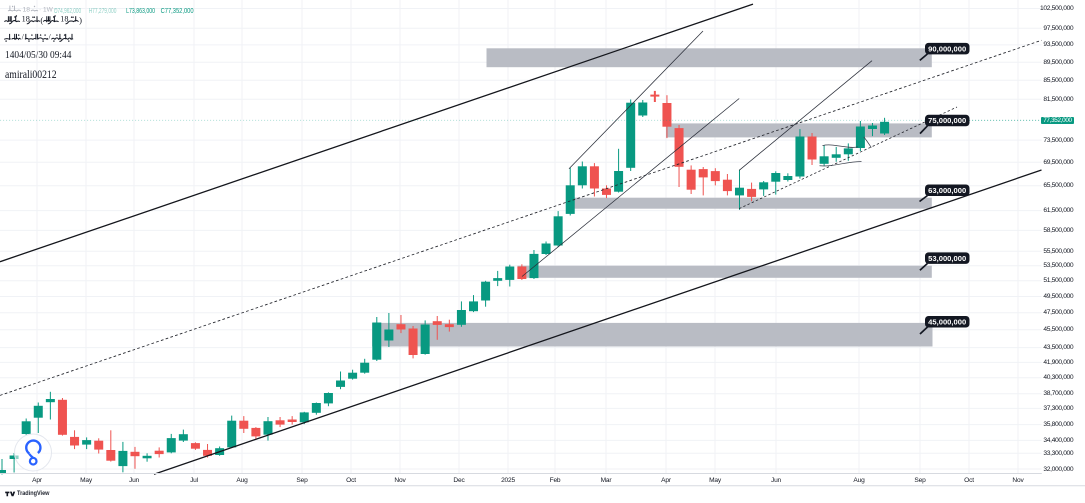 Image resolution: width=1085 pixels, height=503 pixels. What do you see at coordinates (103, 10) in the screenshot?
I see `svg-text: H77,279,000` at bounding box center [103, 10].